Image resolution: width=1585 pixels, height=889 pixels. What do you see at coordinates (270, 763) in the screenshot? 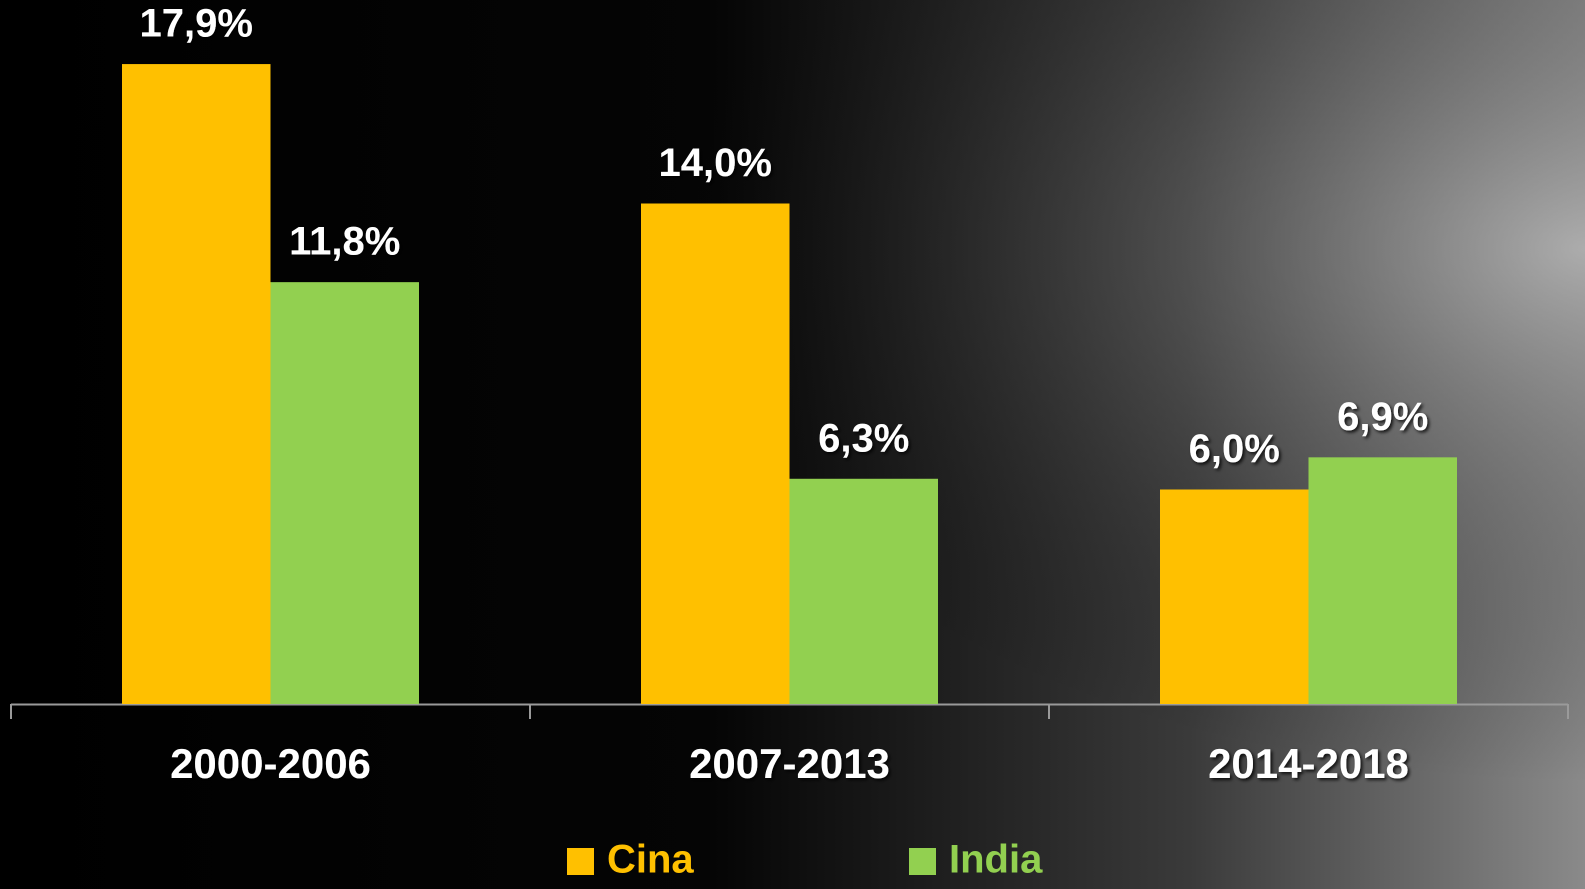
I see `x-tick-label: 2000-2006` at bounding box center [270, 763].